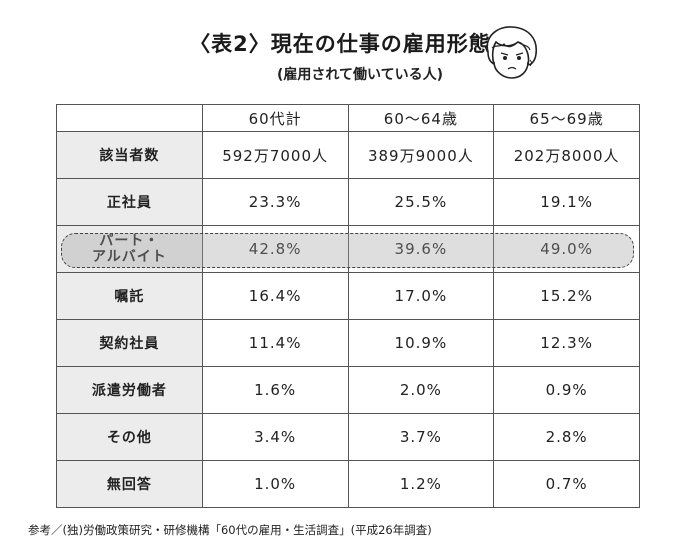 This screenshot has height=558, width=680. Describe the element at coordinates (129, 296) in the screenshot. I see `row-label: 嘱託` at that location.